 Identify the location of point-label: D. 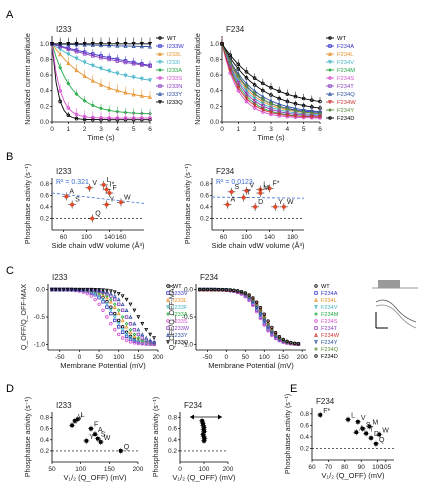
(376, 434).